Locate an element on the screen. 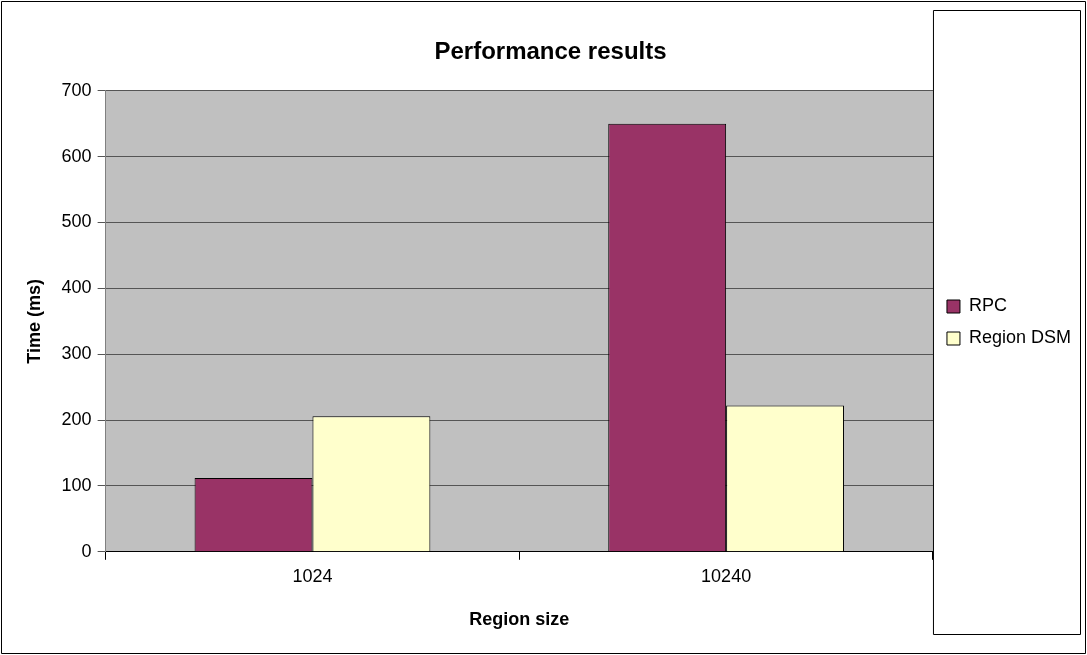  y-tick-label: 200 is located at coordinates (76, 419).